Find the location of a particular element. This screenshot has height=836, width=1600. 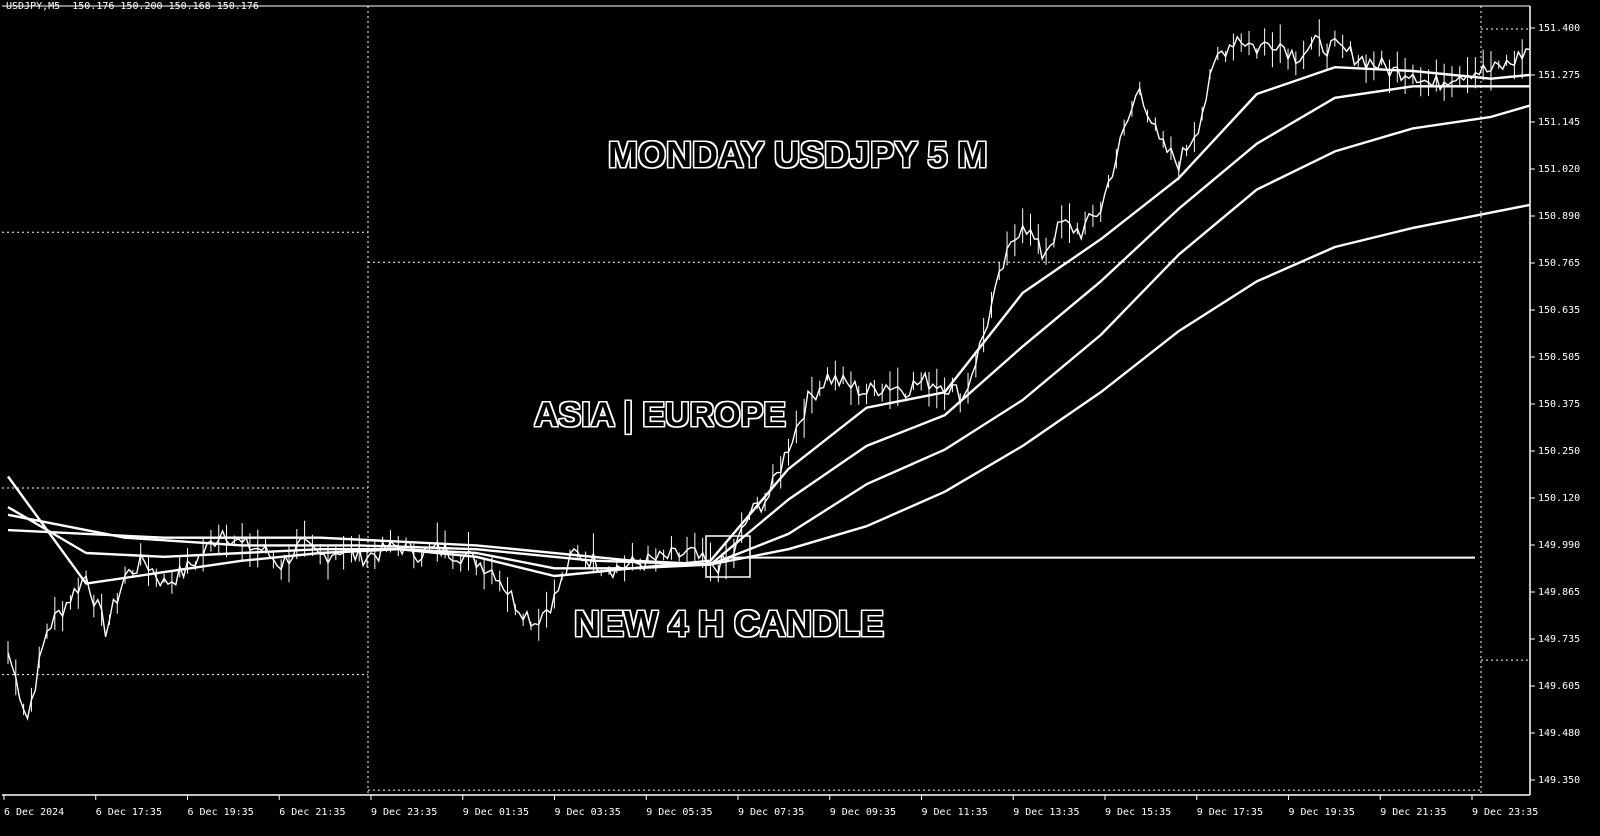

x-tick-label: 9 Dec 09:35 is located at coordinates (863, 812).